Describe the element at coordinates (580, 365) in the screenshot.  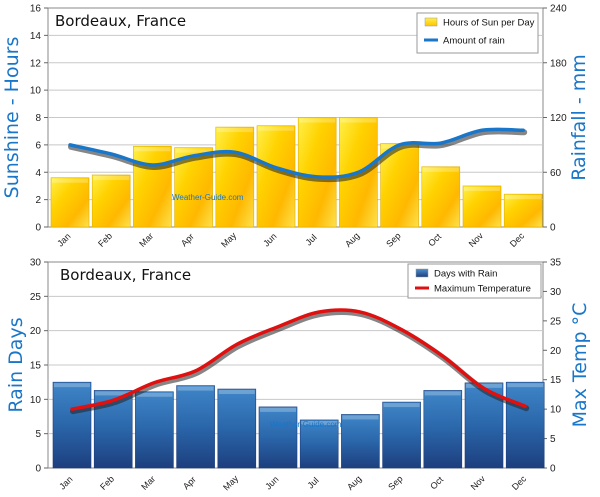
I see `right-axis-label: Max Temp °C` at that location.